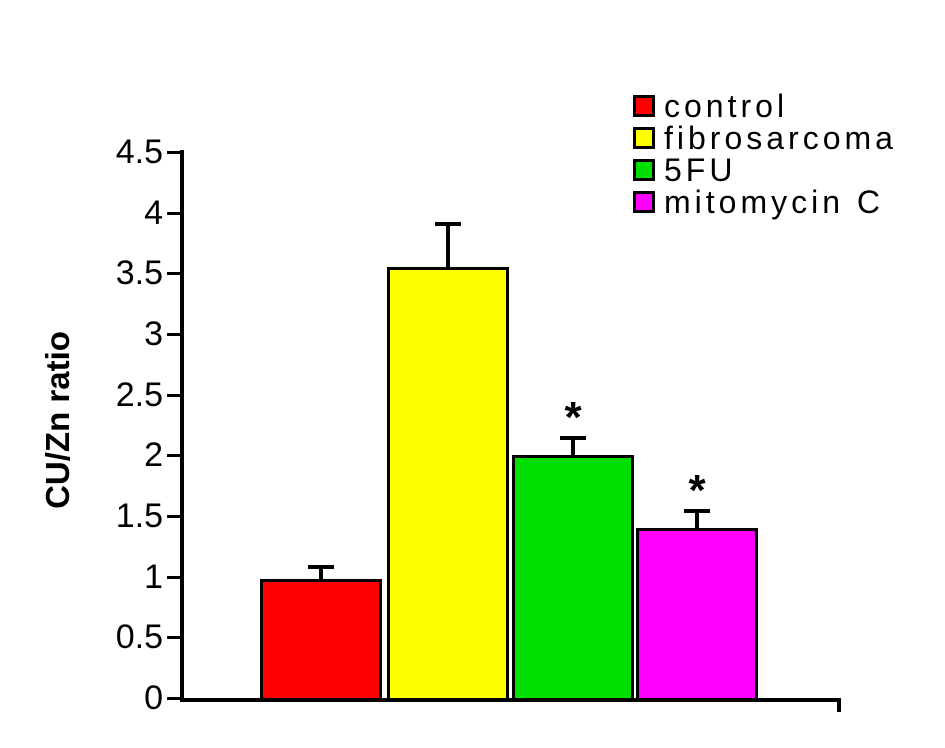 This screenshot has height=748, width=945. I want to click on legend-item-fibrosarcoma: fibrosarcoma, so click(765, 138).